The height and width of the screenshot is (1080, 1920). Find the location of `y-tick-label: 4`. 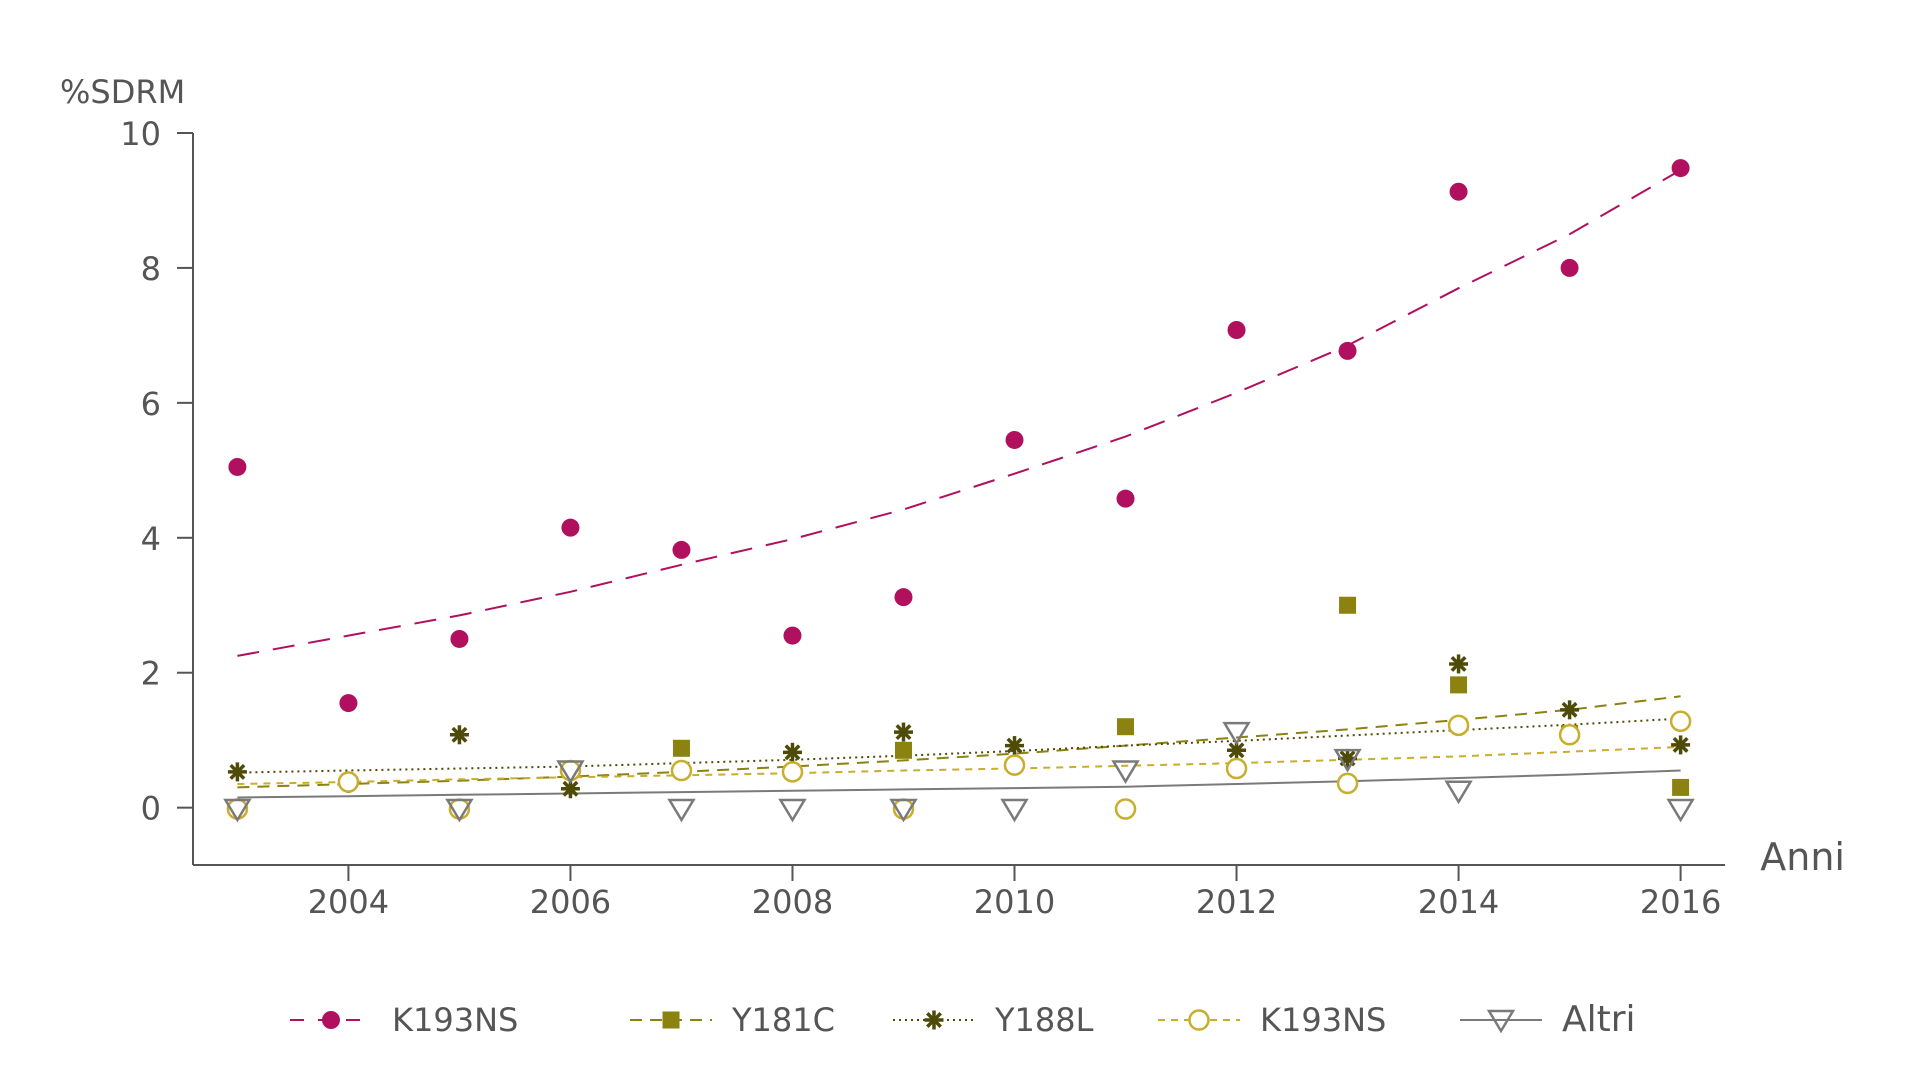

y-tick-label: 4 is located at coordinates (151, 539).